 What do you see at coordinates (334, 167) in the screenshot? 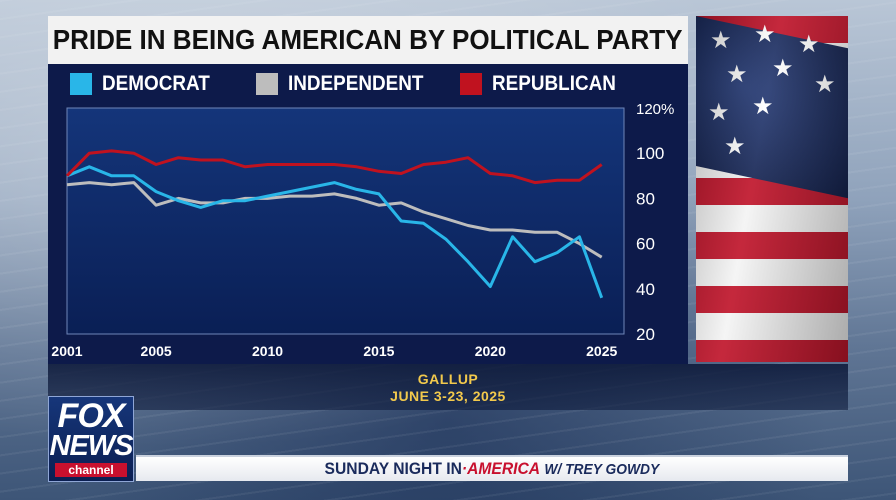
I see `series-line-republican` at bounding box center [334, 167].